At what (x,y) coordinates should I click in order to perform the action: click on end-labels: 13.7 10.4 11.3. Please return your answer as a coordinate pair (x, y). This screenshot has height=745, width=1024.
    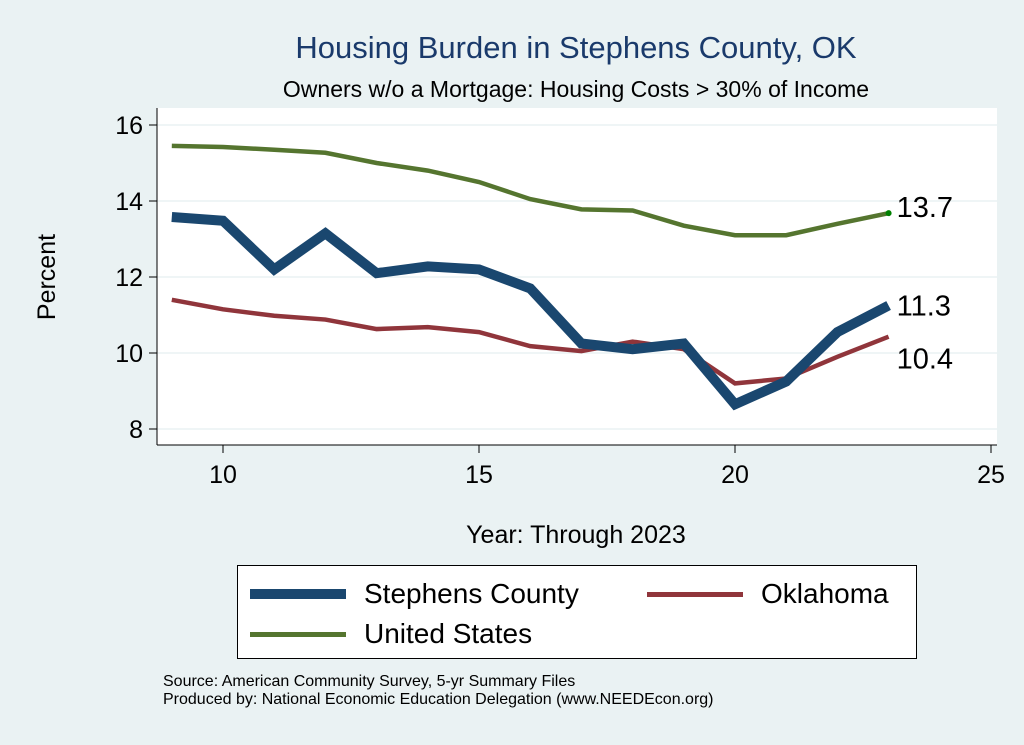
    Looking at the image, I should click on (919, 284).